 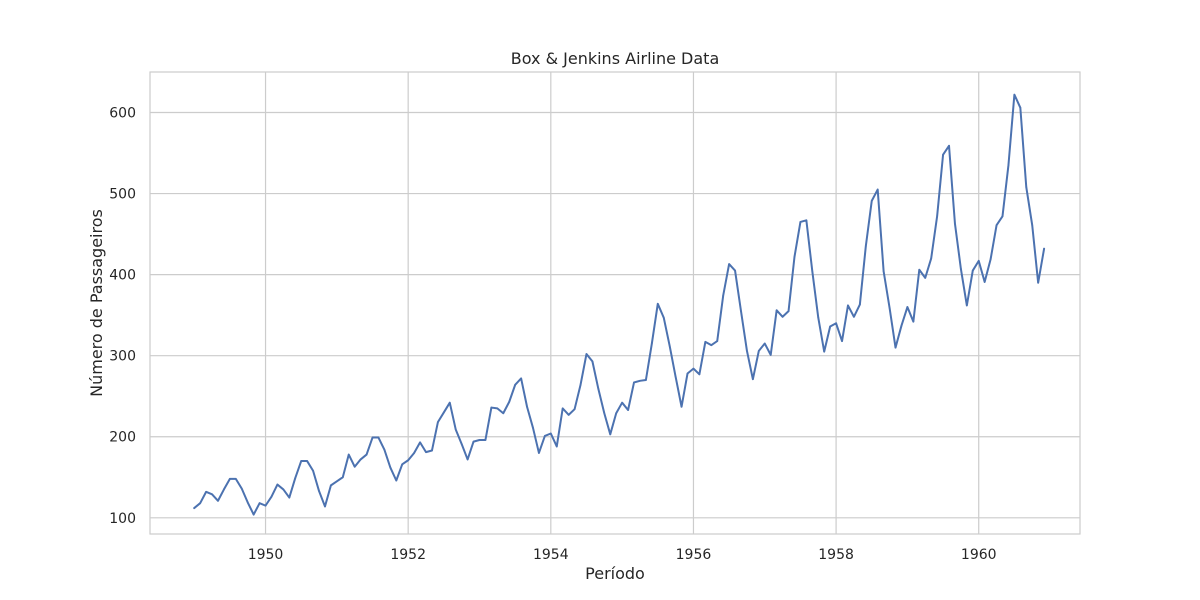 I want to click on chart-title: Box & Jenkins Airline Data, so click(x=615, y=58).